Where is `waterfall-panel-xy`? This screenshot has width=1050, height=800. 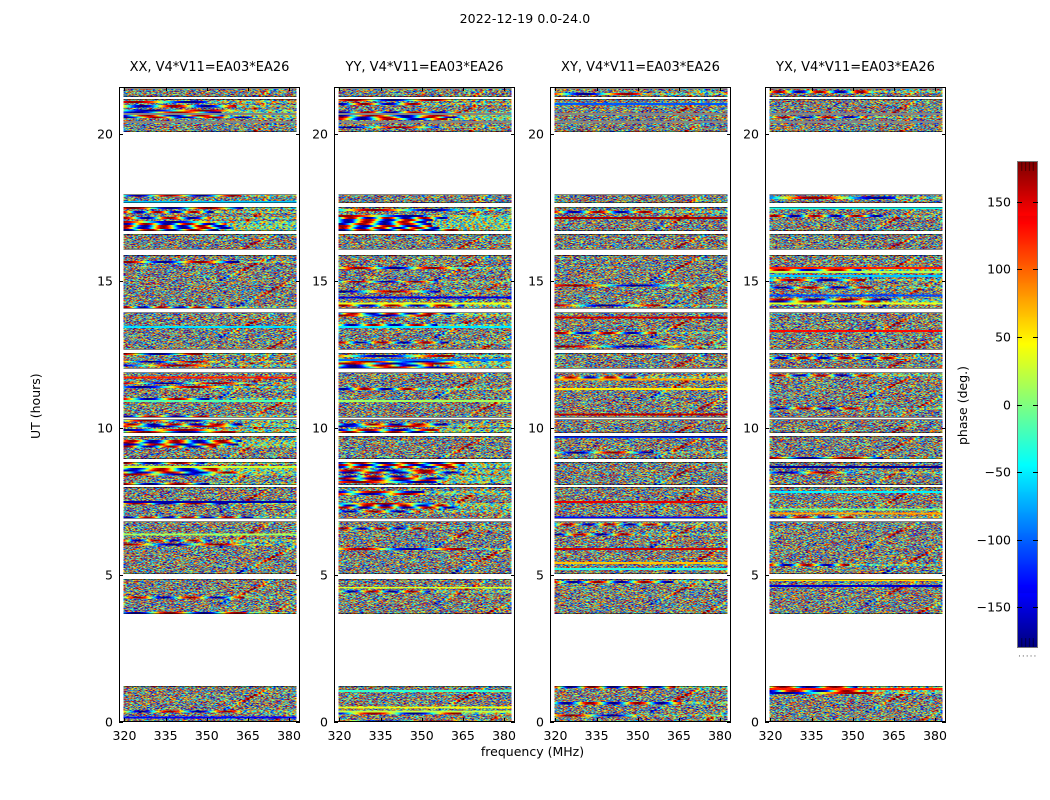 waterfall-panel-xy is located at coordinates (640, 404).